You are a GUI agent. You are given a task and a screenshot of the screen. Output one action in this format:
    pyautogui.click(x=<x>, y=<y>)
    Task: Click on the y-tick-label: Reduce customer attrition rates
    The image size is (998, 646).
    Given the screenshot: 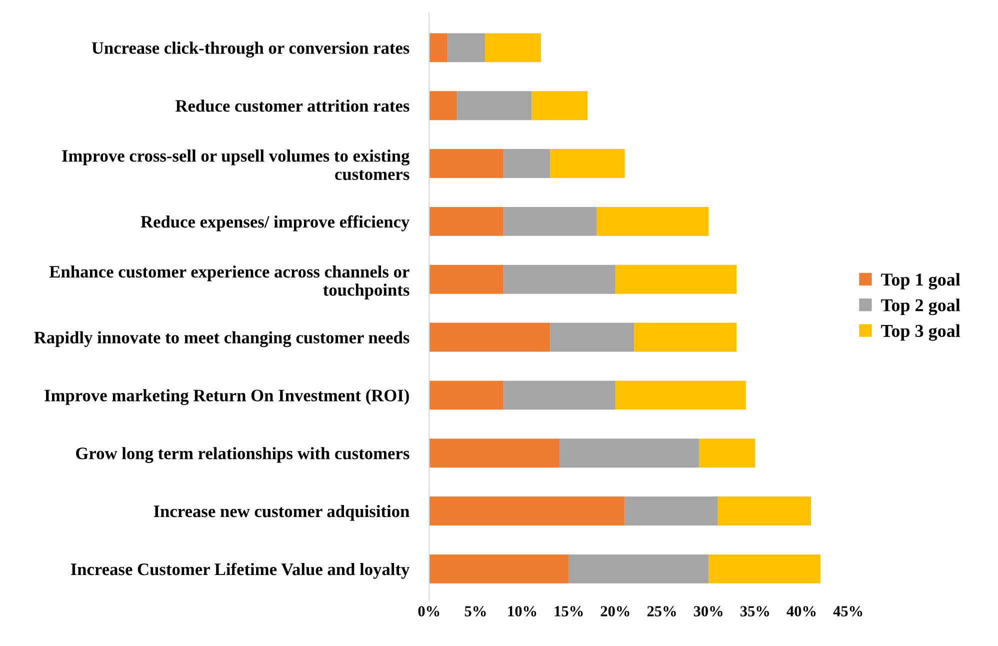 What is the action you would take?
    pyautogui.click(x=293, y=106)
    